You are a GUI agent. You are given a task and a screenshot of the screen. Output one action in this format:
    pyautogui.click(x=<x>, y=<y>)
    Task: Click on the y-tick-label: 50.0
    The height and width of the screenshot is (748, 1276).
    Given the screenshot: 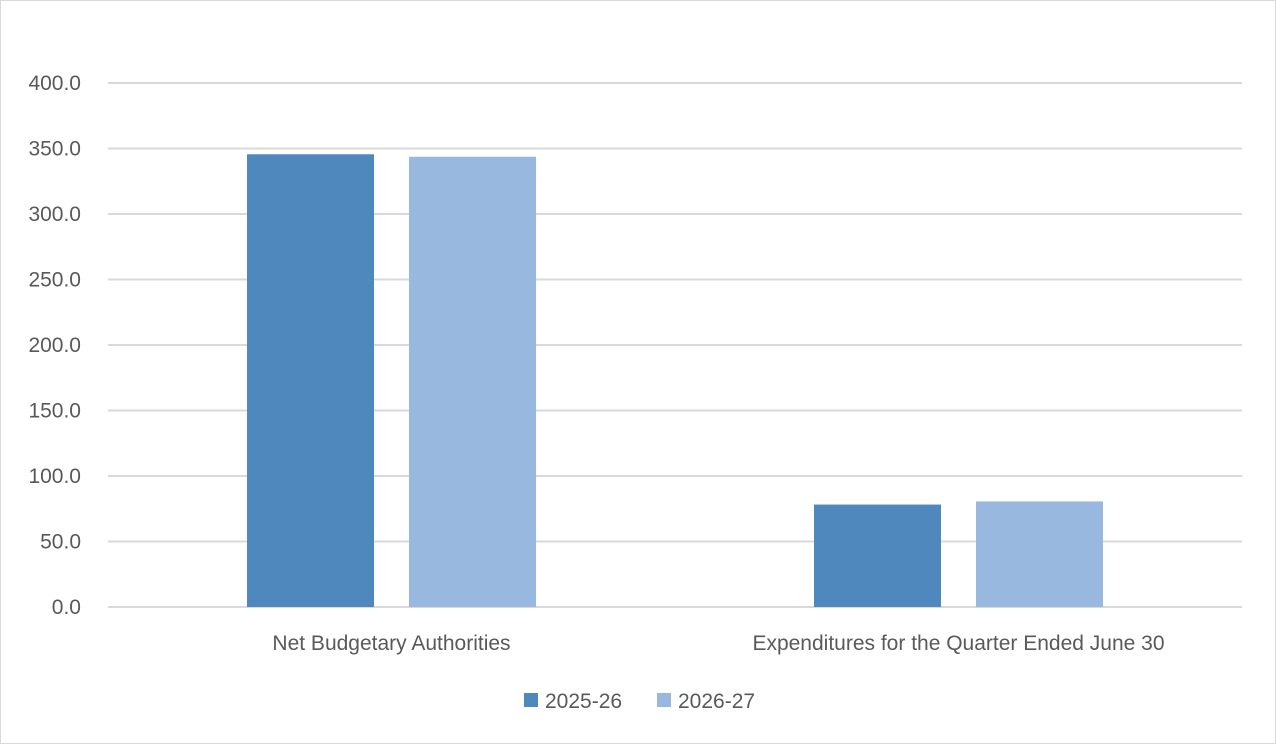 What is the action you would take?
    pyautogui.click(x=60, y=542)
    